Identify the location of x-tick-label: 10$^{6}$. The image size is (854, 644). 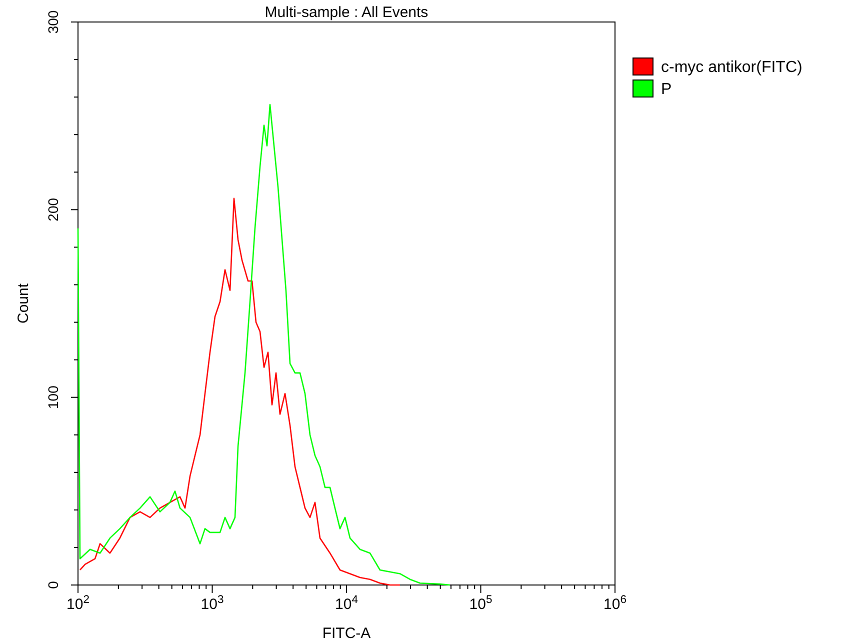
(615, 603).